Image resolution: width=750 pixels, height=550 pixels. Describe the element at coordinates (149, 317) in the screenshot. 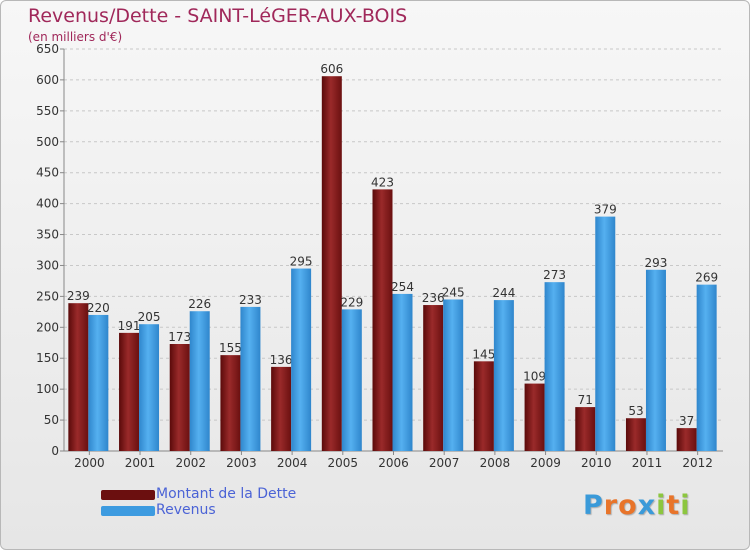

I see `data-label-revenus: 205` at that location.